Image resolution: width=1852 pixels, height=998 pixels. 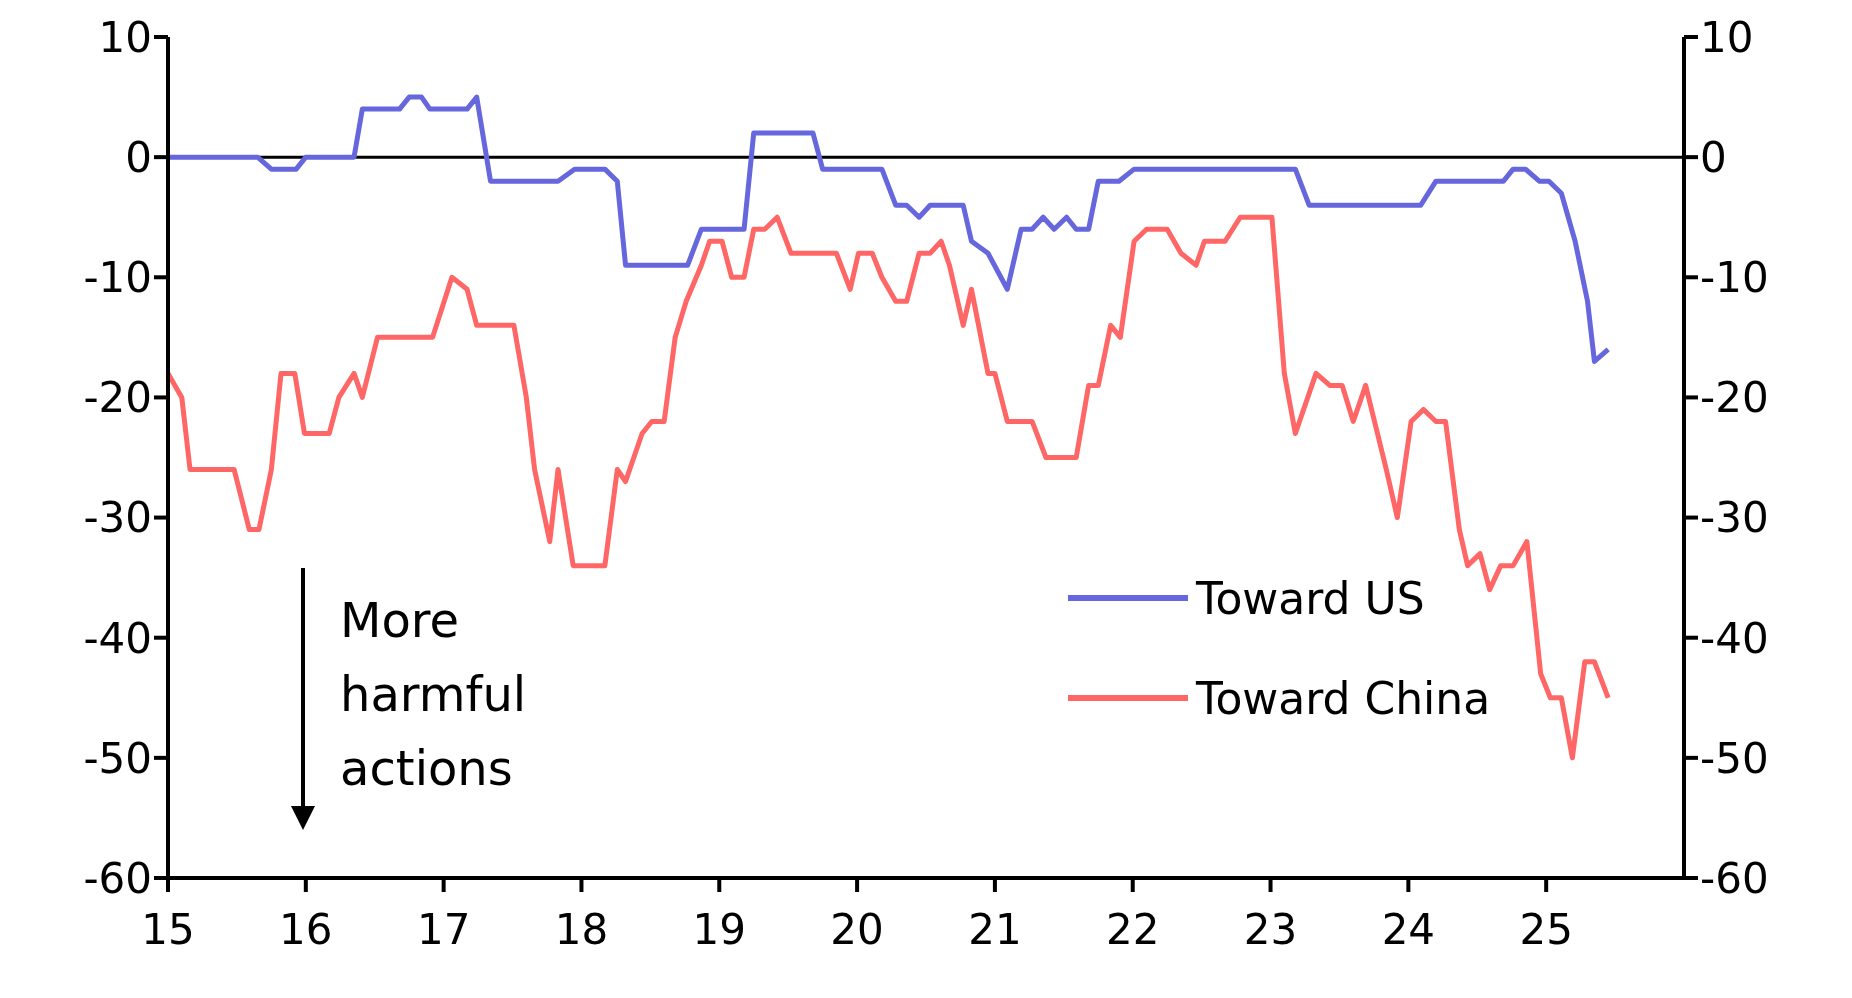 I want to click on y2-tick-label: 0, so click(x=1713, y=158).